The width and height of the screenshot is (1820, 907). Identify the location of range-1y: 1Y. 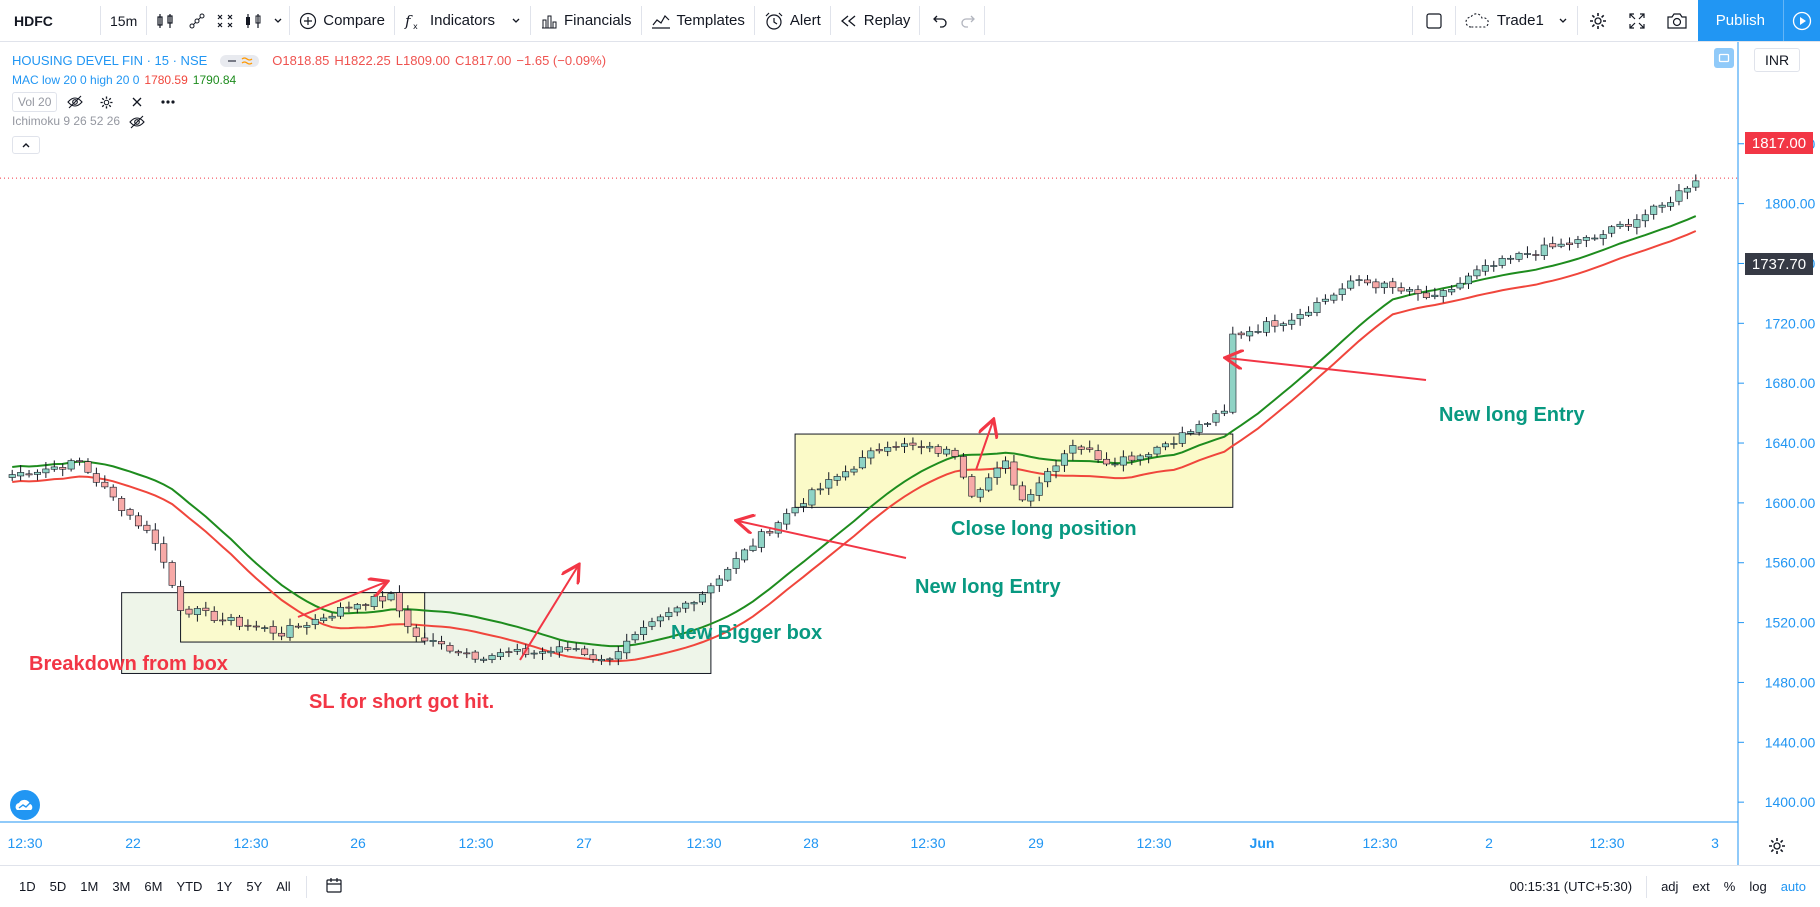
(224, 886).